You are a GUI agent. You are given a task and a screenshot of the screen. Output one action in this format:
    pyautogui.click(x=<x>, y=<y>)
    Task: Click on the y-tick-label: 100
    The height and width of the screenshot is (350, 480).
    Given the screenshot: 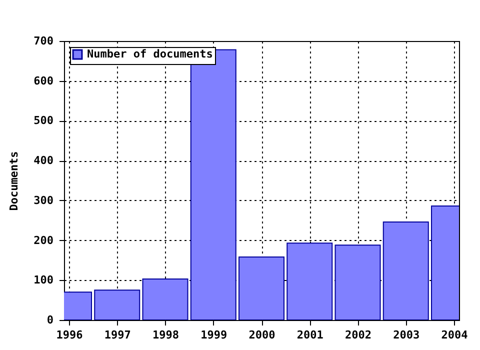 What is the action you would take?
    pyautogui.click(x=44, y=280)
    